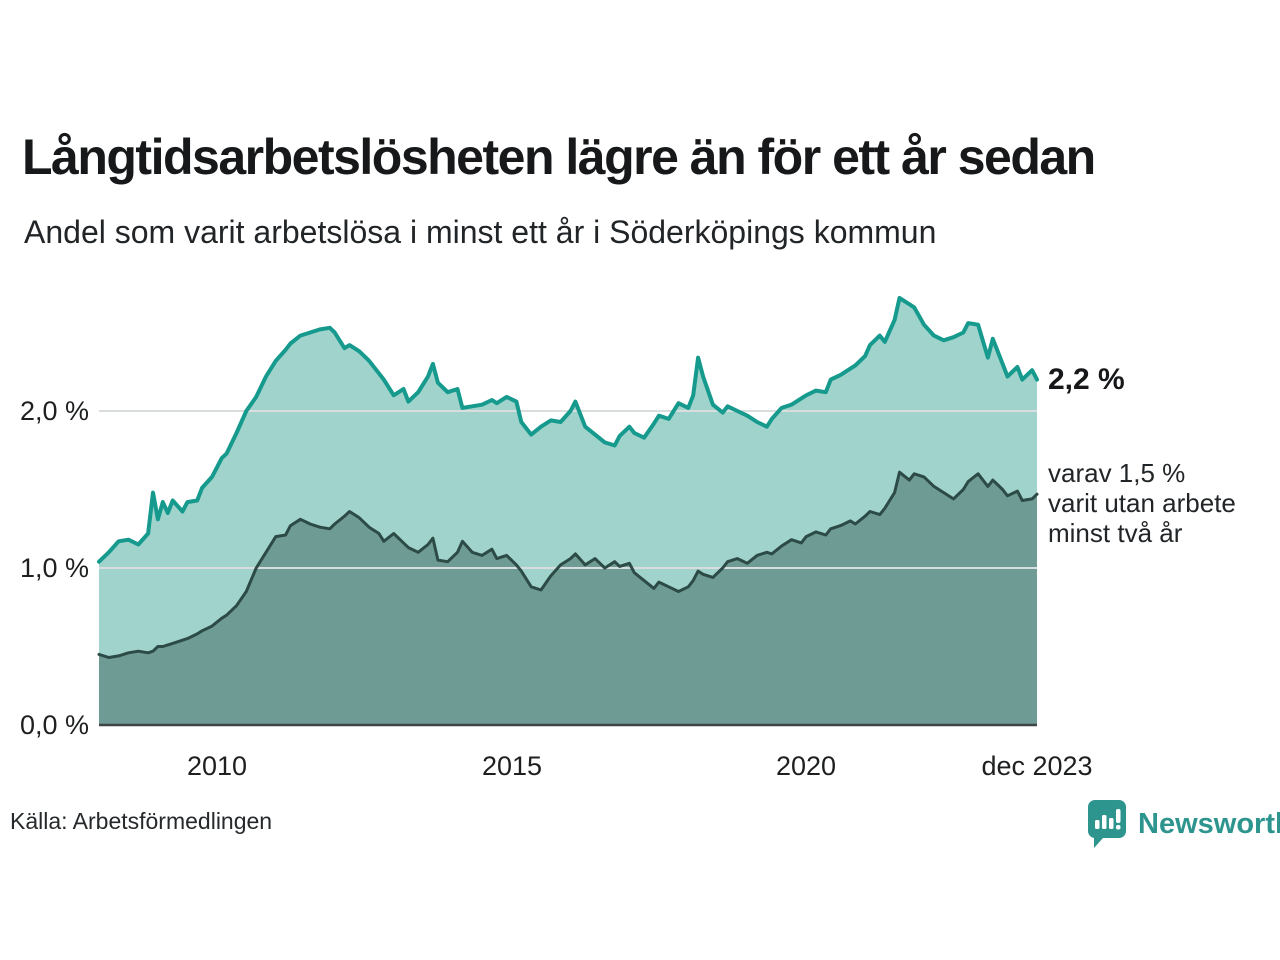  I want to click on x-axis-label-2010: 2010, so click(217, 766).